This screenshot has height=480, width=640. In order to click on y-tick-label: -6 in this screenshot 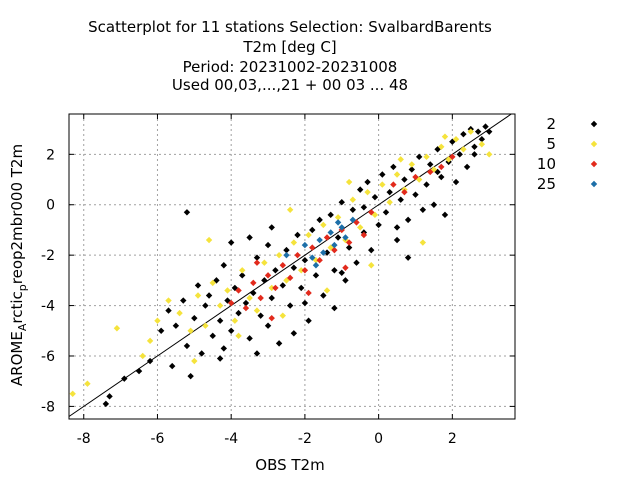, I will do `click(48, 357)`.